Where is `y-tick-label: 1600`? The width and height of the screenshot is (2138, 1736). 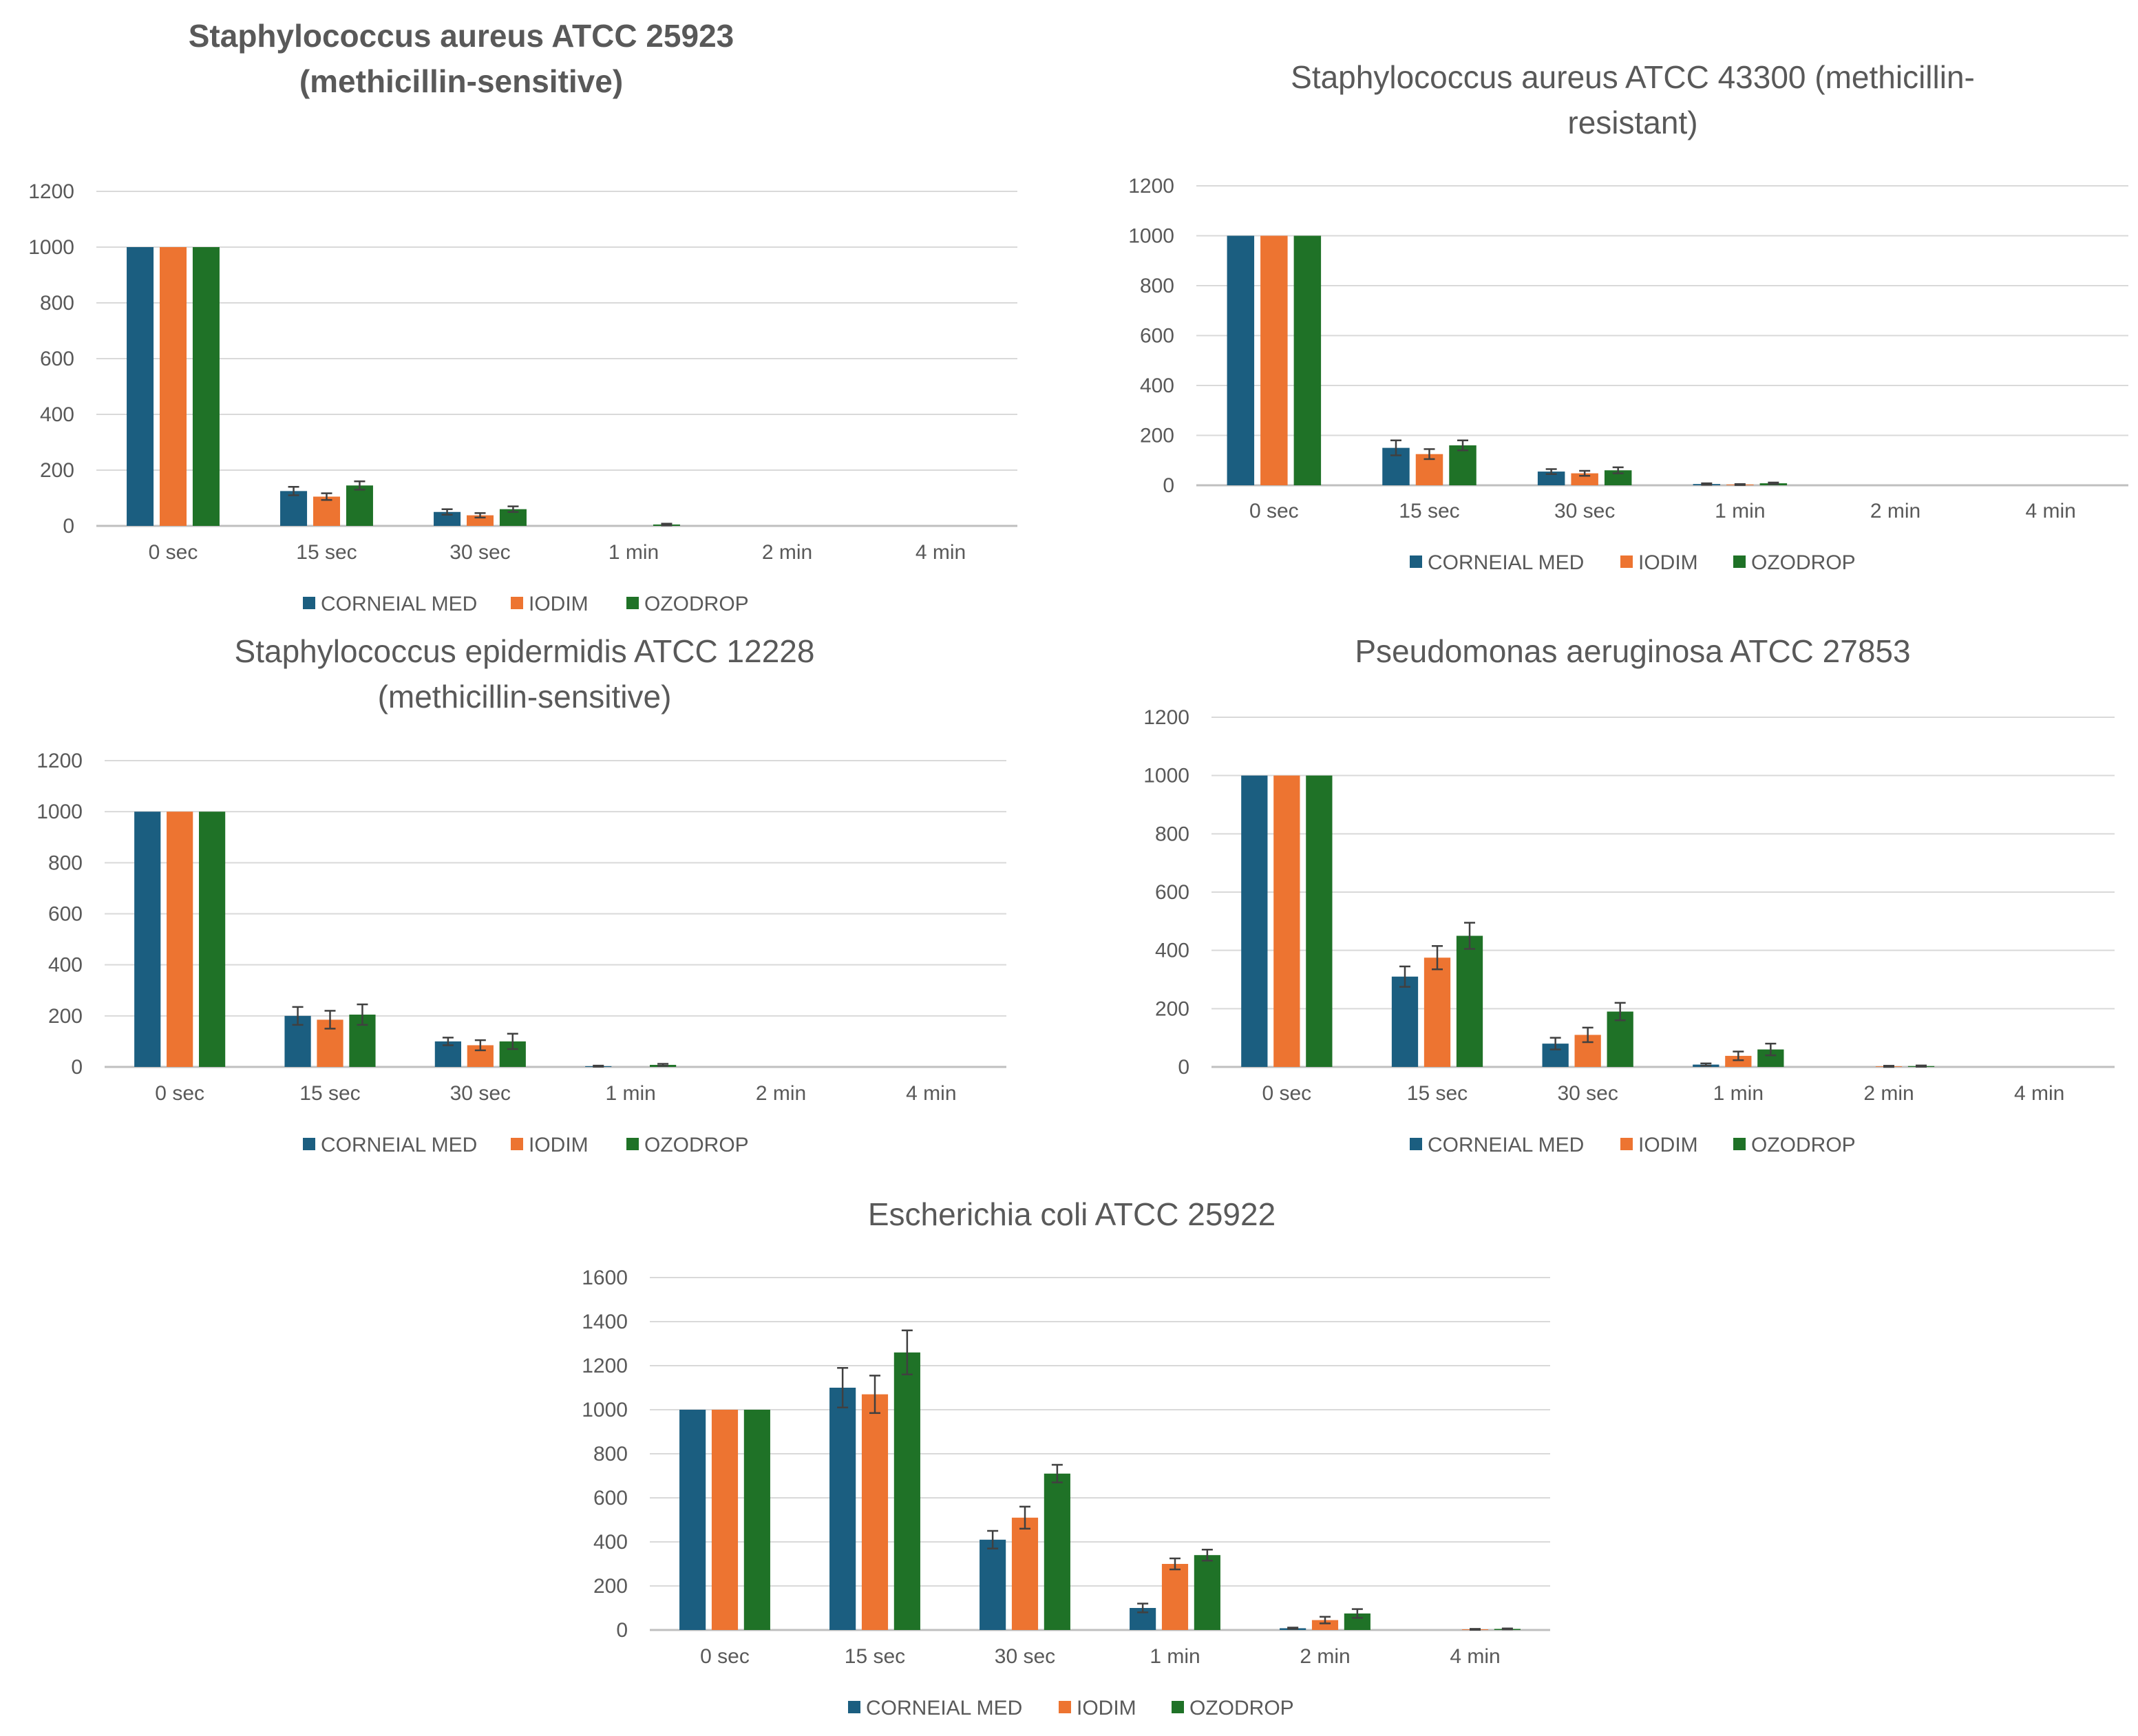
y-tick-label: 1600 is located at coordinates (605, 1278).